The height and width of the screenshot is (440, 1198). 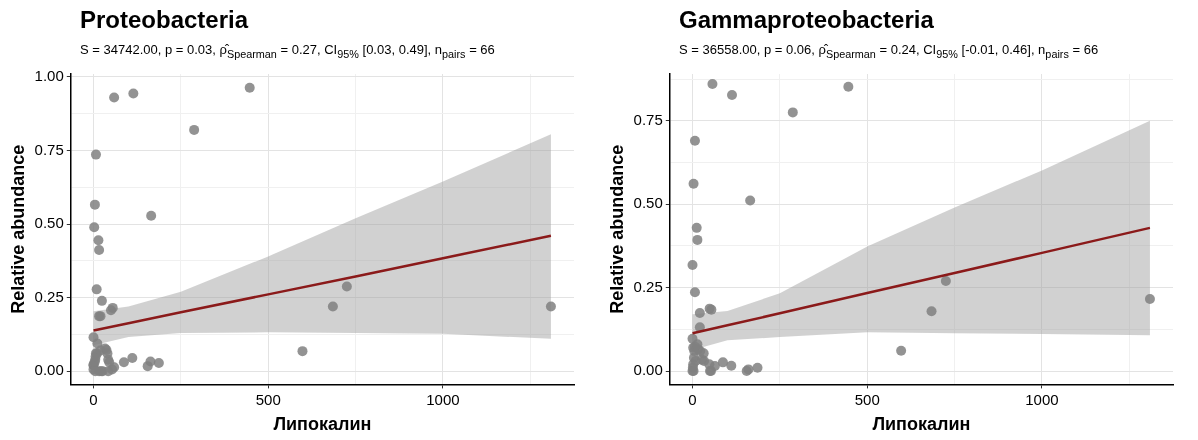 I want to click on chart-title: Gammaproteobacteria, so click(x=806, y=20).